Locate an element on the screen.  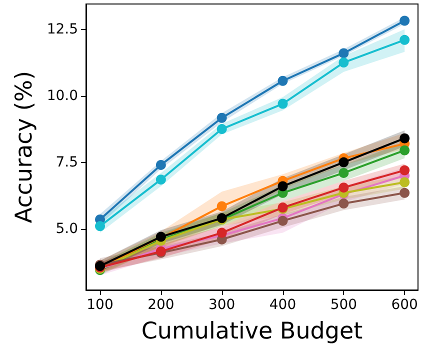
y-tick-label: 7.5 is located at coordinates (67, 162).